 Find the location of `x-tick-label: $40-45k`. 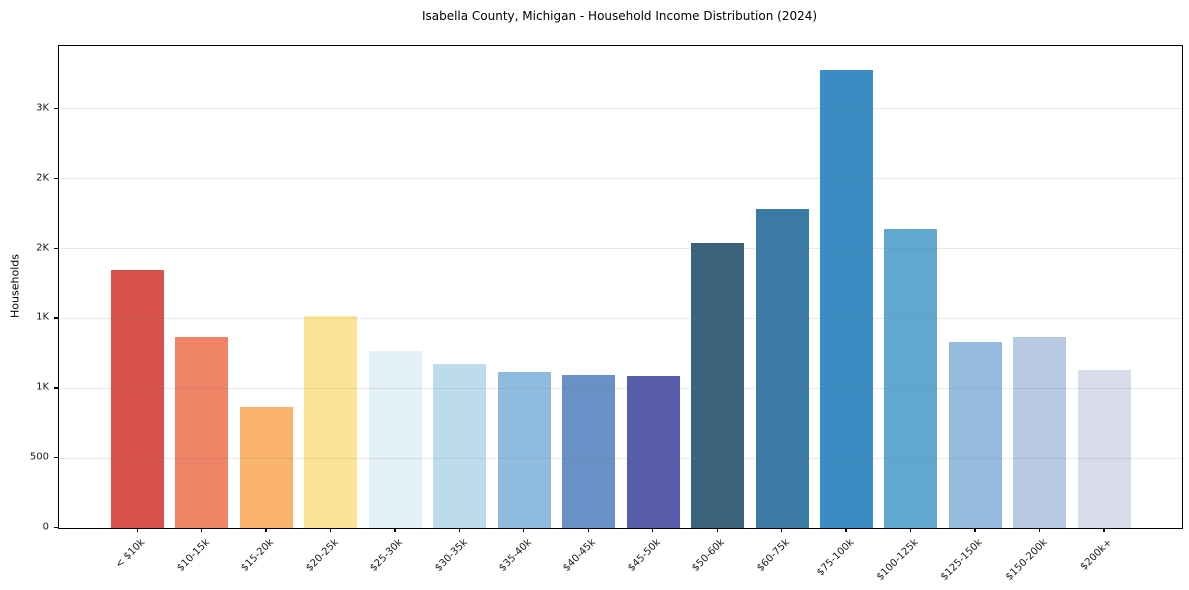

x-tick-label: $40-45k is located at coordinates (580, 555).